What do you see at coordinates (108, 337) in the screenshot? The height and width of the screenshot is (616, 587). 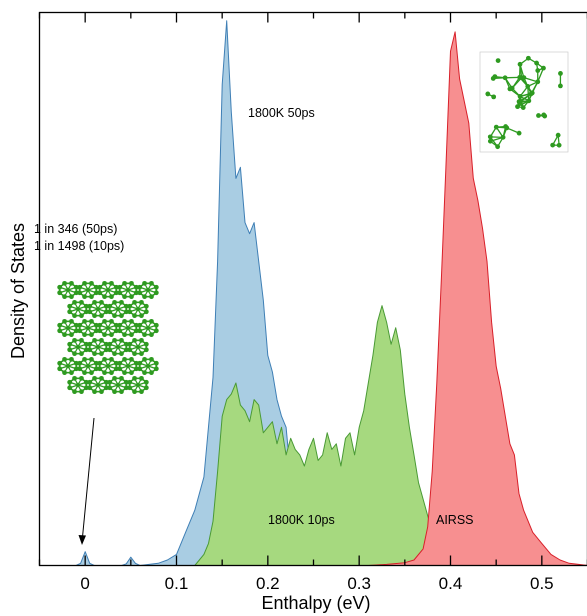 I see `crystal-structure-inset` at bounding box center [108, 337].